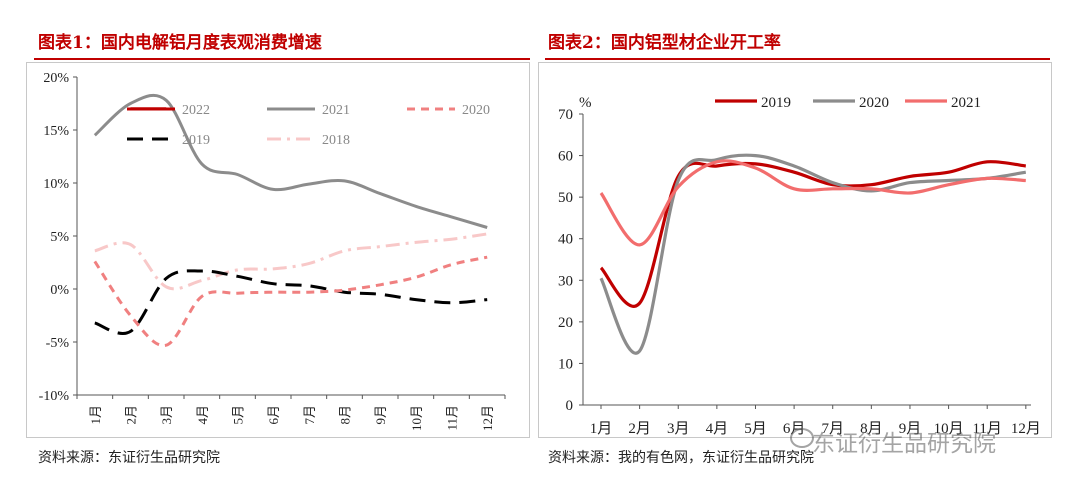  I want to click on legend-label-2018: 2018, so click(336, 140).